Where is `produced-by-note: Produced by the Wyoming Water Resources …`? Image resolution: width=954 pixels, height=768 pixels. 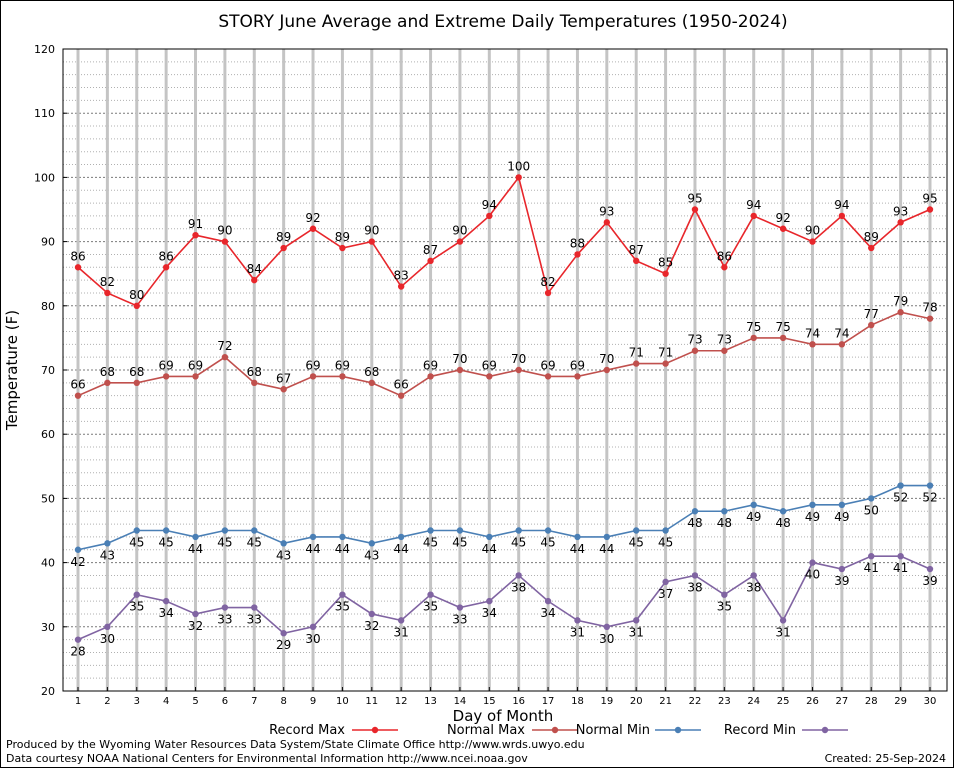 produced-by-note: Produced by the Wyoming Water Resources … is located at coordinates (295, 744).